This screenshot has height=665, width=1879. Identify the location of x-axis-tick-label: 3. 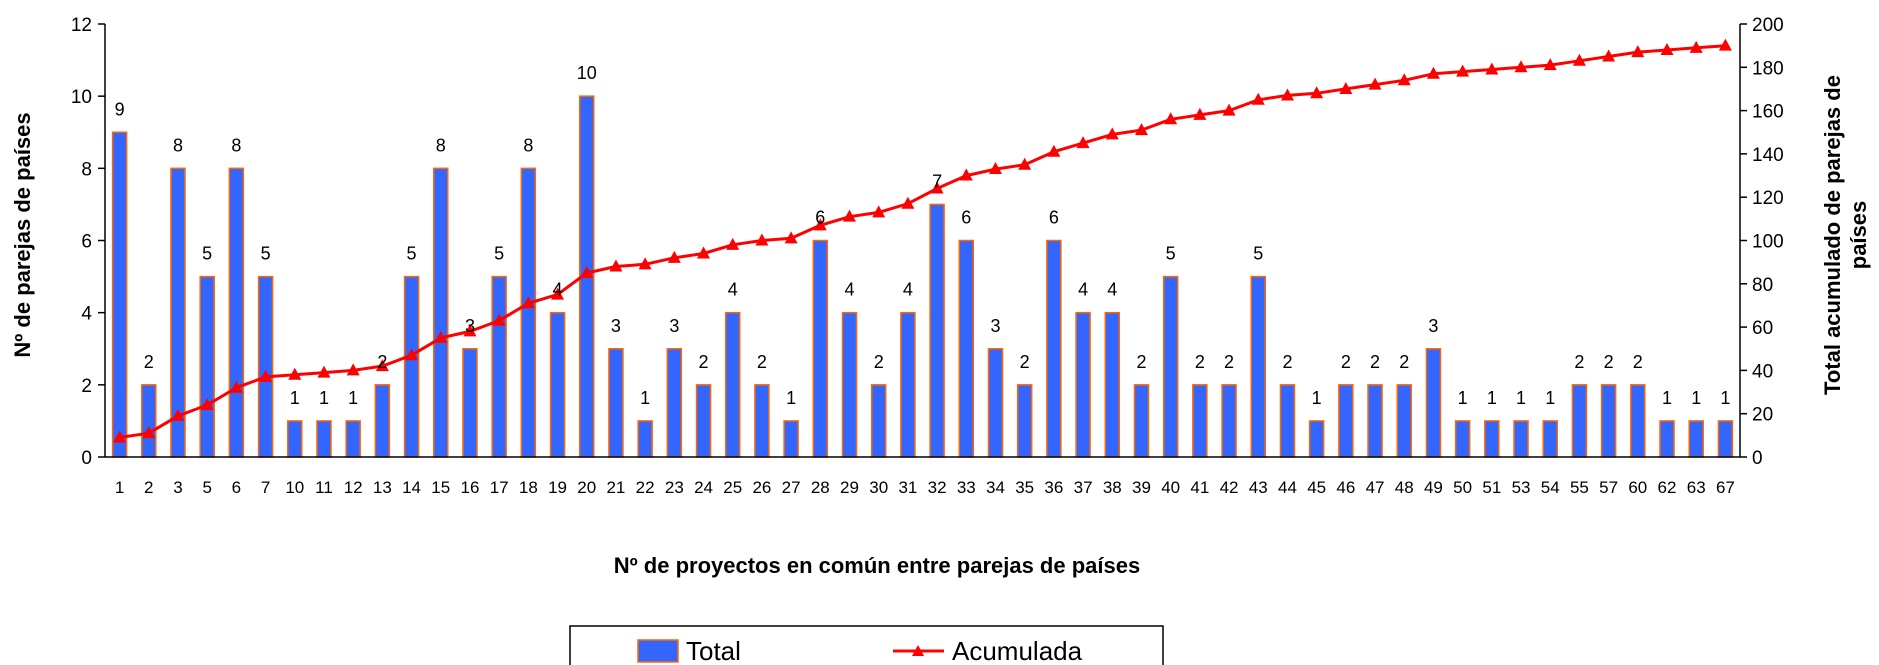
(177, 487).